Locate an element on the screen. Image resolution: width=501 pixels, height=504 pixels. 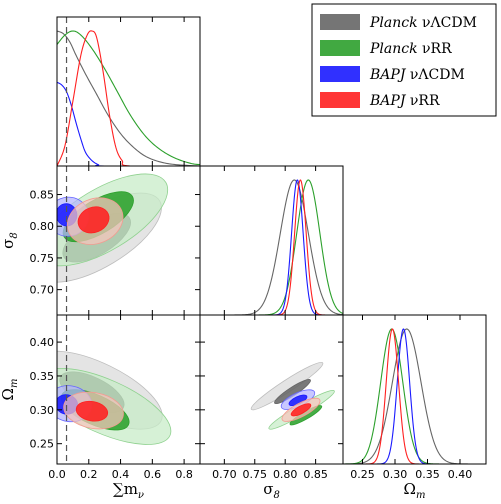
legend-label: Planck νRR is located at coordinates (410, 49).